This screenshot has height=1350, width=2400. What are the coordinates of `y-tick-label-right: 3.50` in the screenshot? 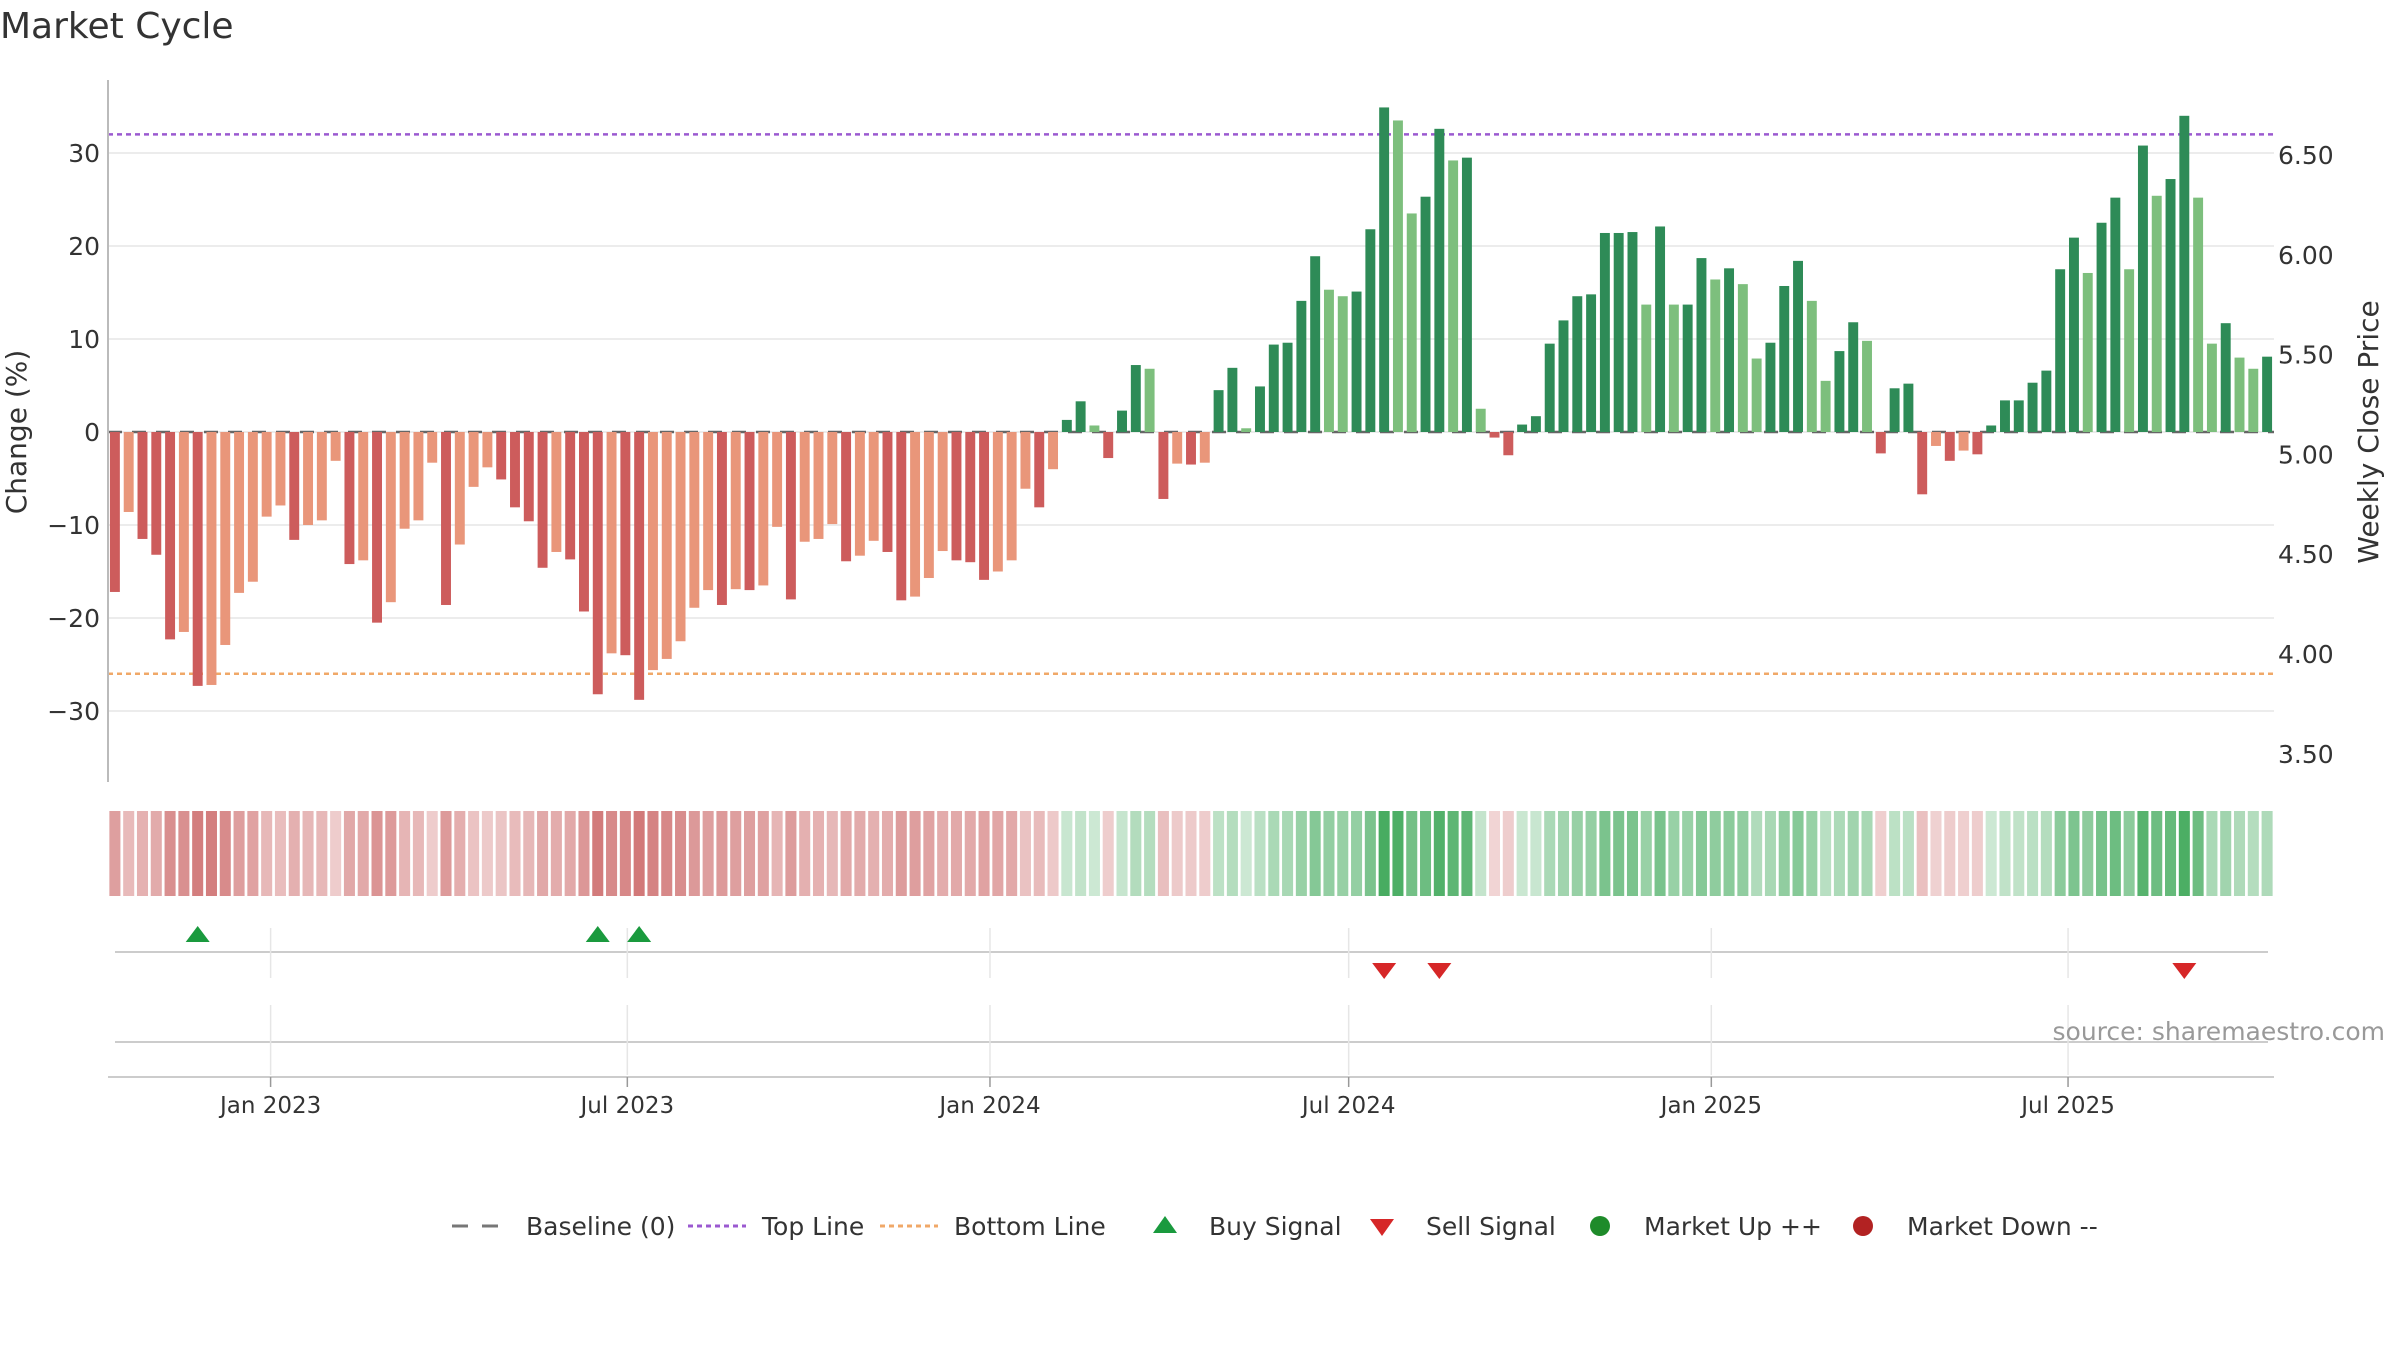 It's located at (2306, 754).